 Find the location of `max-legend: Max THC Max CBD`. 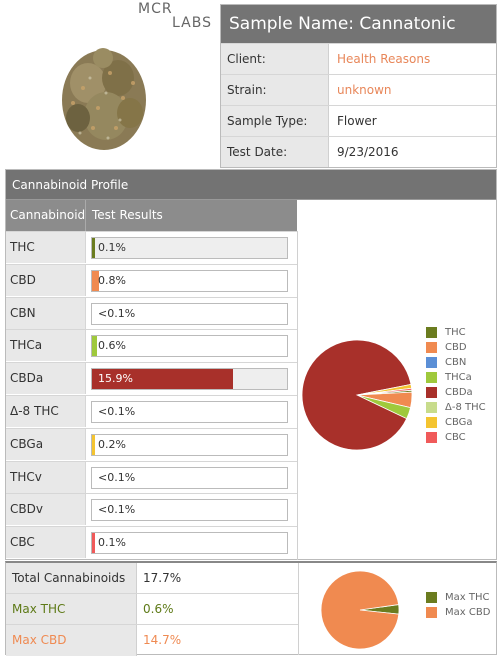

max-legend: Max THC Max CBD is located at coordinates (458, 605).